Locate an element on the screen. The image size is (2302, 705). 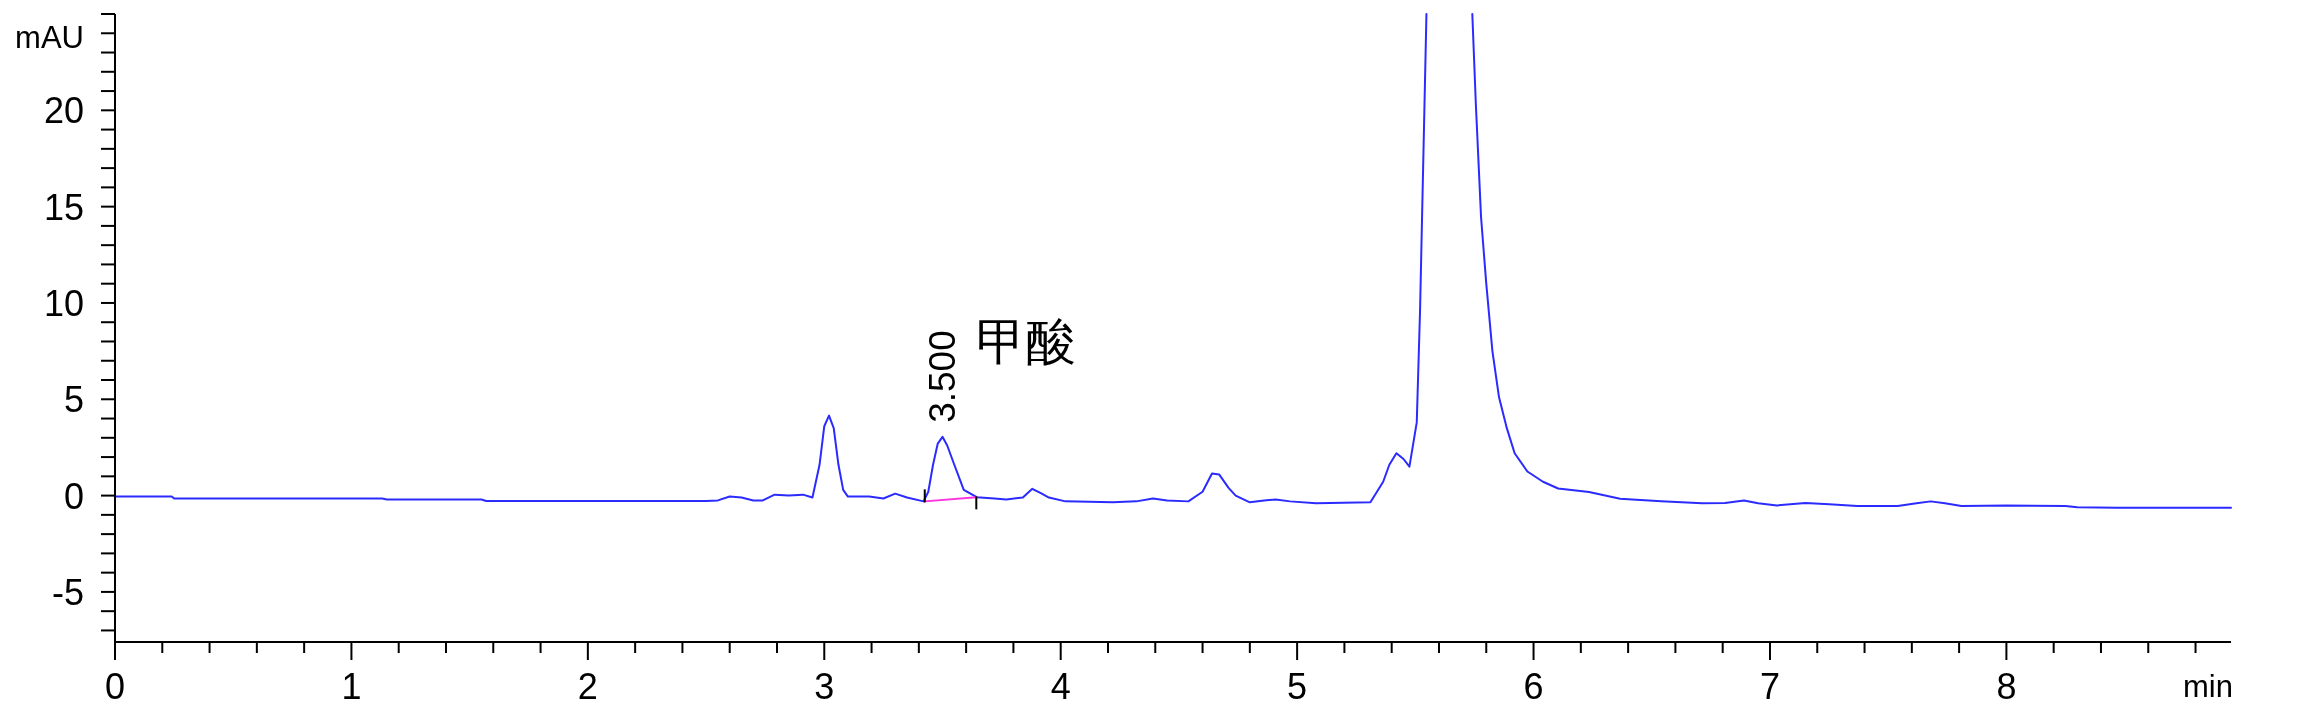
y-tick-label: 0 is located at coordinates (73, 496).